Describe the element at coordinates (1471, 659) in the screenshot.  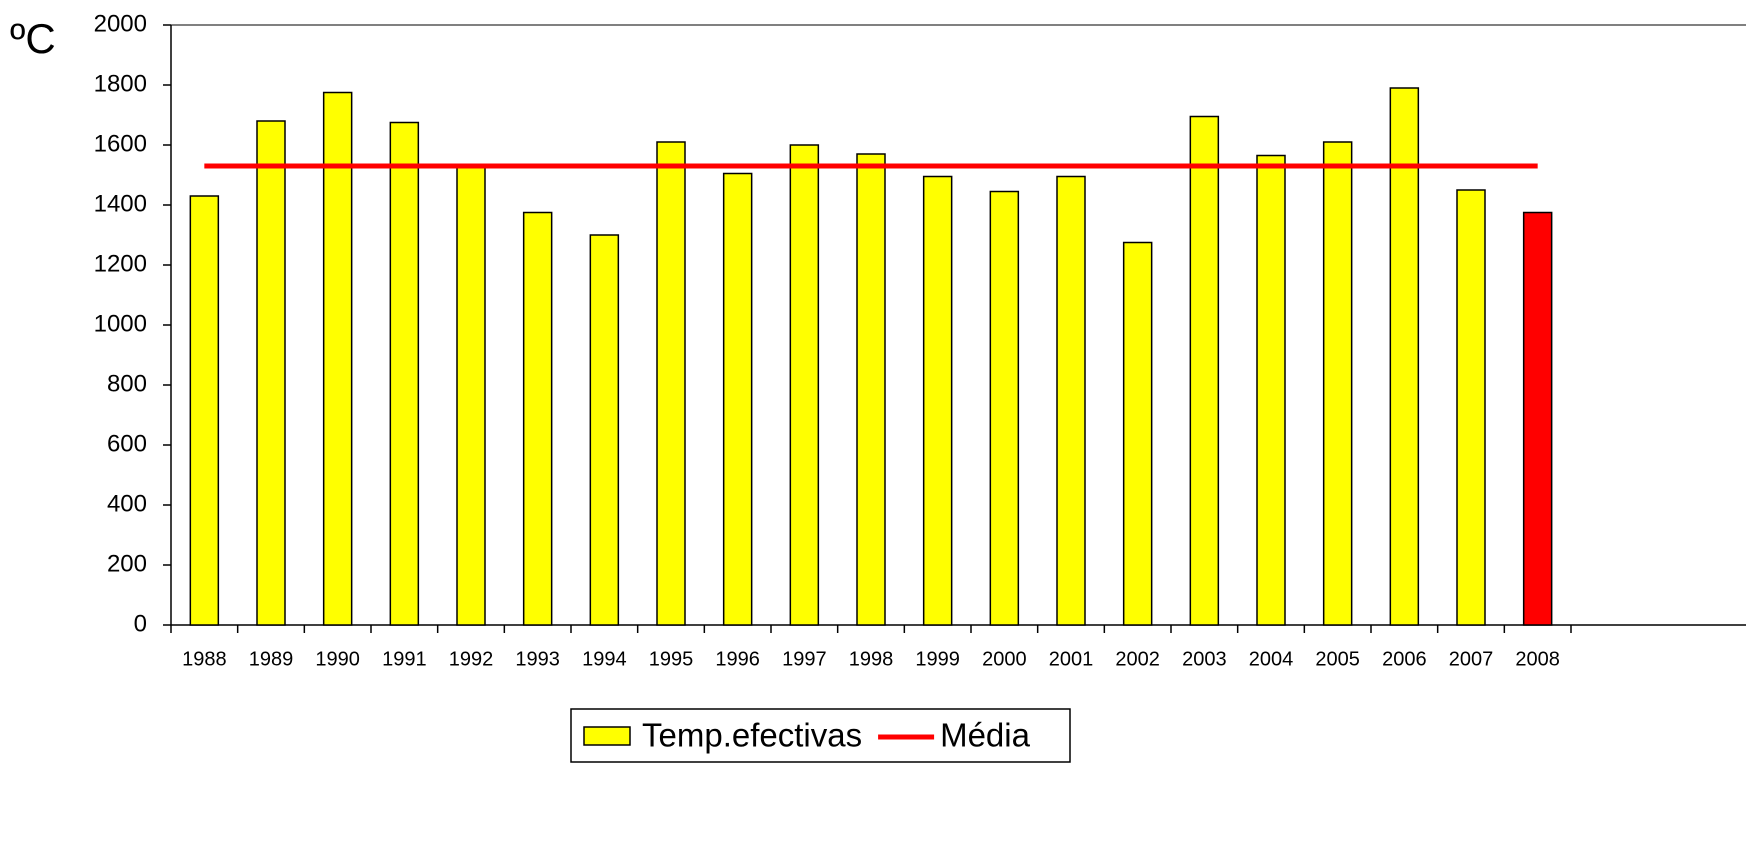
I see `x-tick-label: 2007` at that location.